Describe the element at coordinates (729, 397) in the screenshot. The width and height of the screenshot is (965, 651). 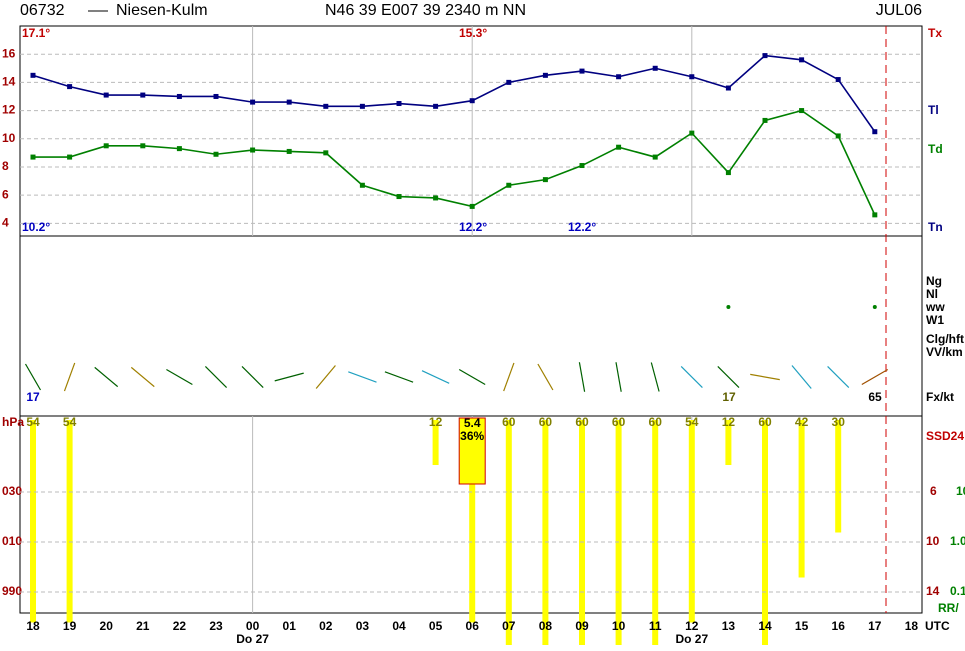
I see `gust-label: 17` at that location.